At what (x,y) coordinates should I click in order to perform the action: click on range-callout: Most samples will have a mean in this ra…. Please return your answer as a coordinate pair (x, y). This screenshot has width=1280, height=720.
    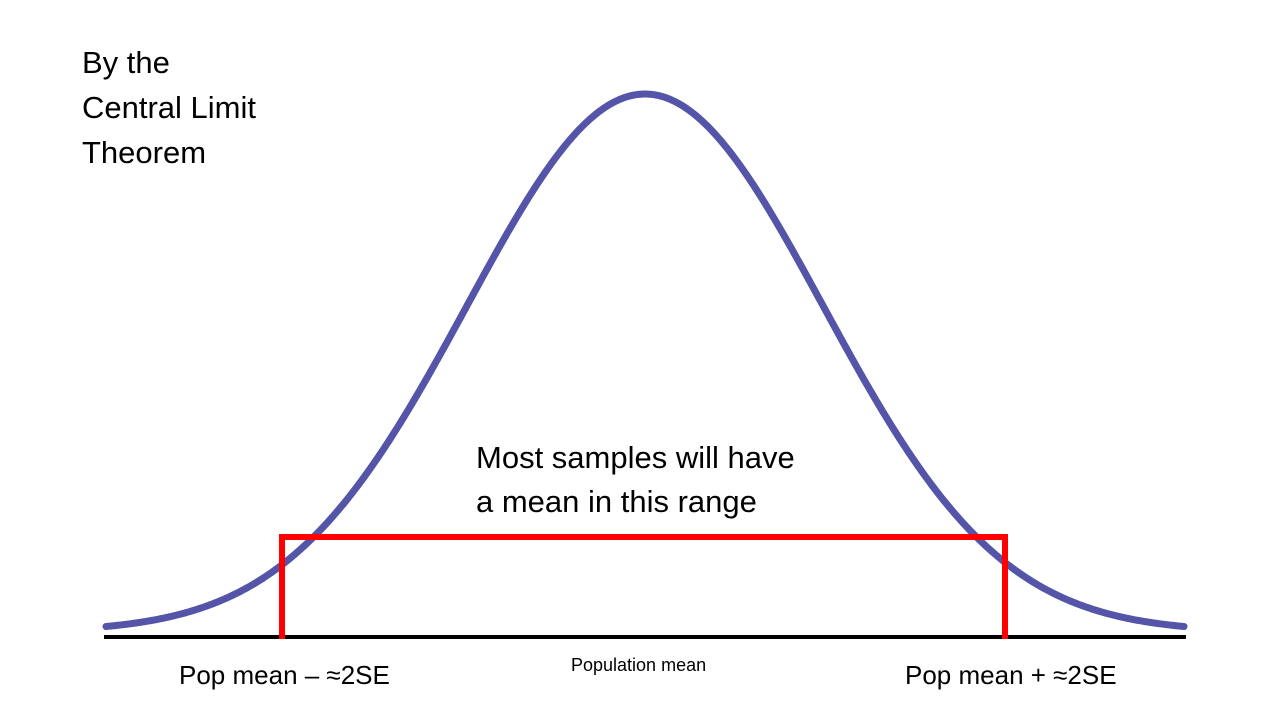
    Looking at the image, I should click on (635, 480).